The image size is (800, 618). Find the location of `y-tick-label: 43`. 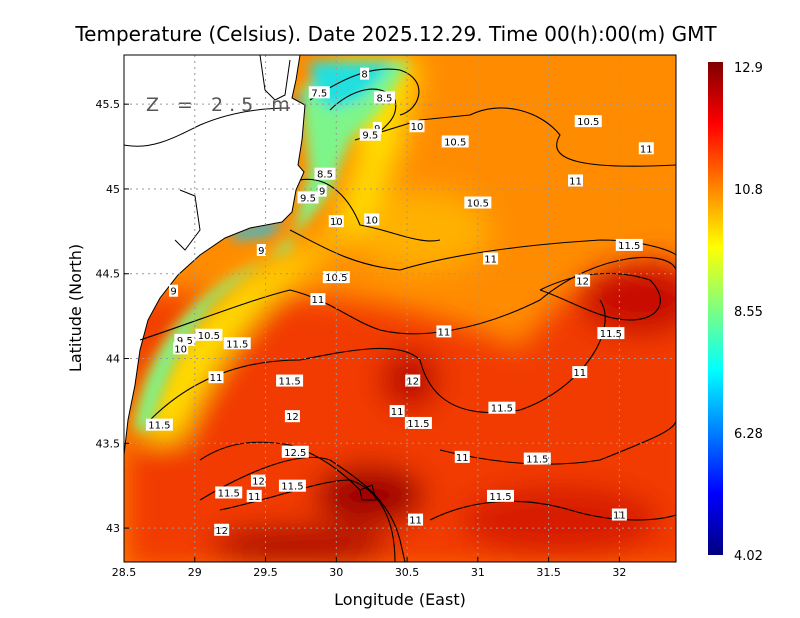

y-tick-label: 43 is located at coordinates (113, 528).